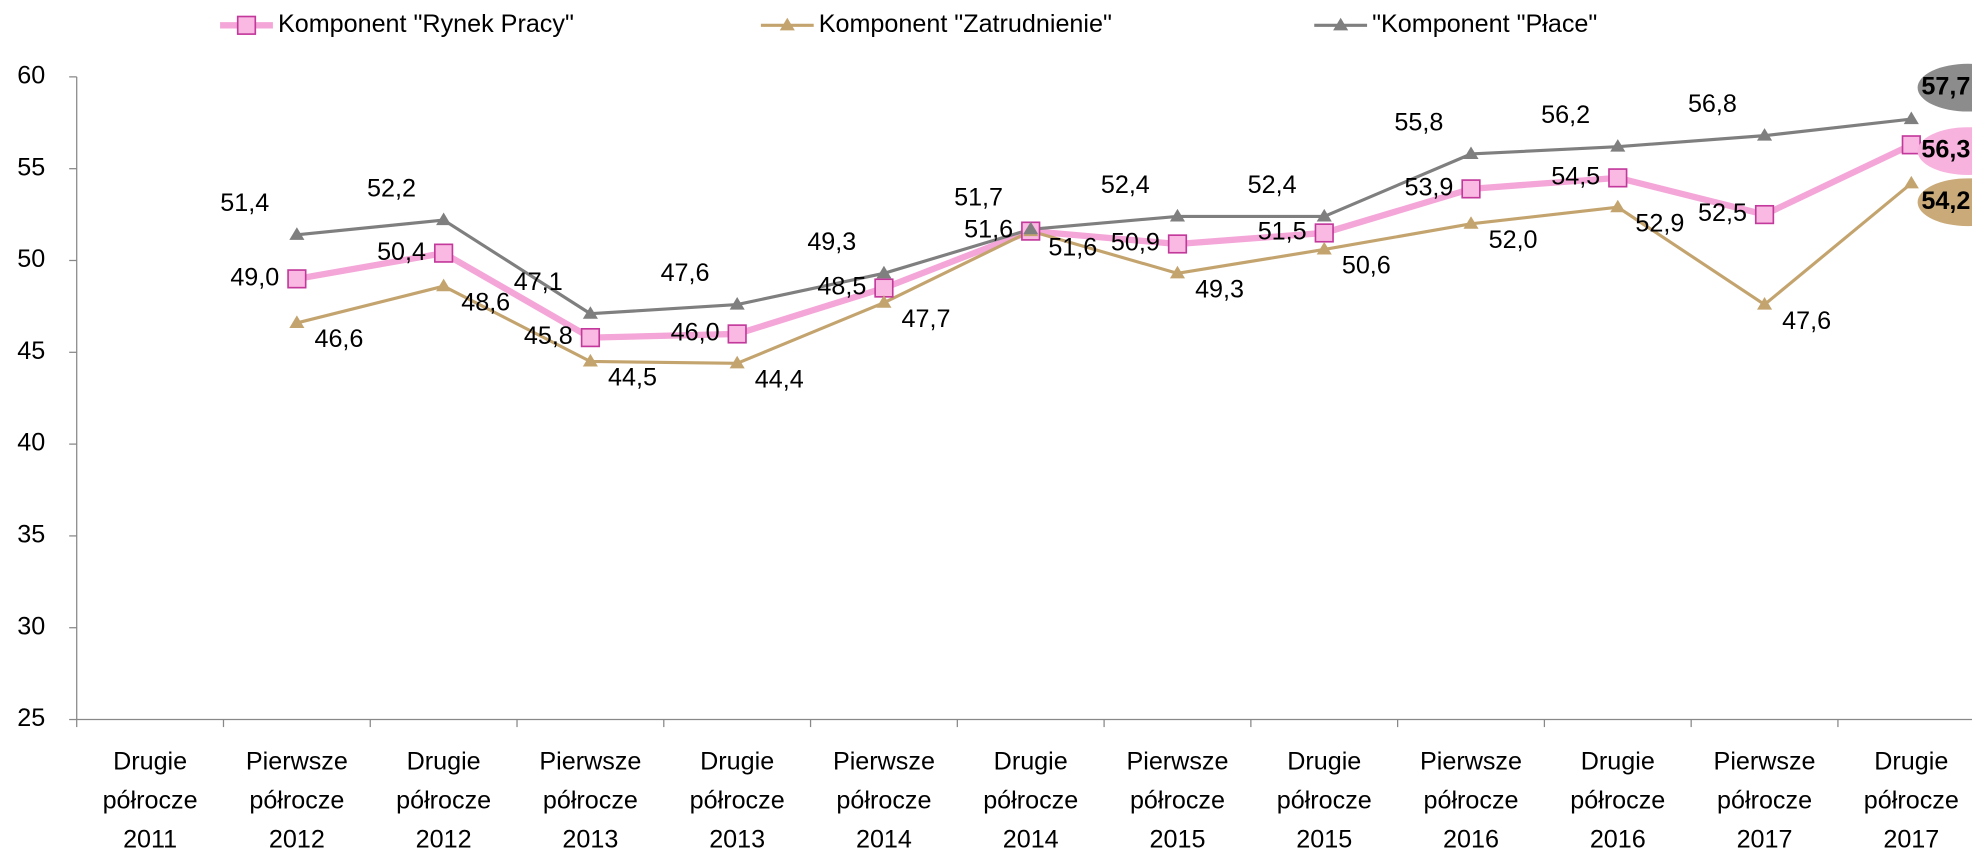 The height and width of the screenshot is (853, 1972). What do you see at coordinates (632, 378) in the screenshot?
I see `data-label: 44,5` at bounding box center [632, 378].